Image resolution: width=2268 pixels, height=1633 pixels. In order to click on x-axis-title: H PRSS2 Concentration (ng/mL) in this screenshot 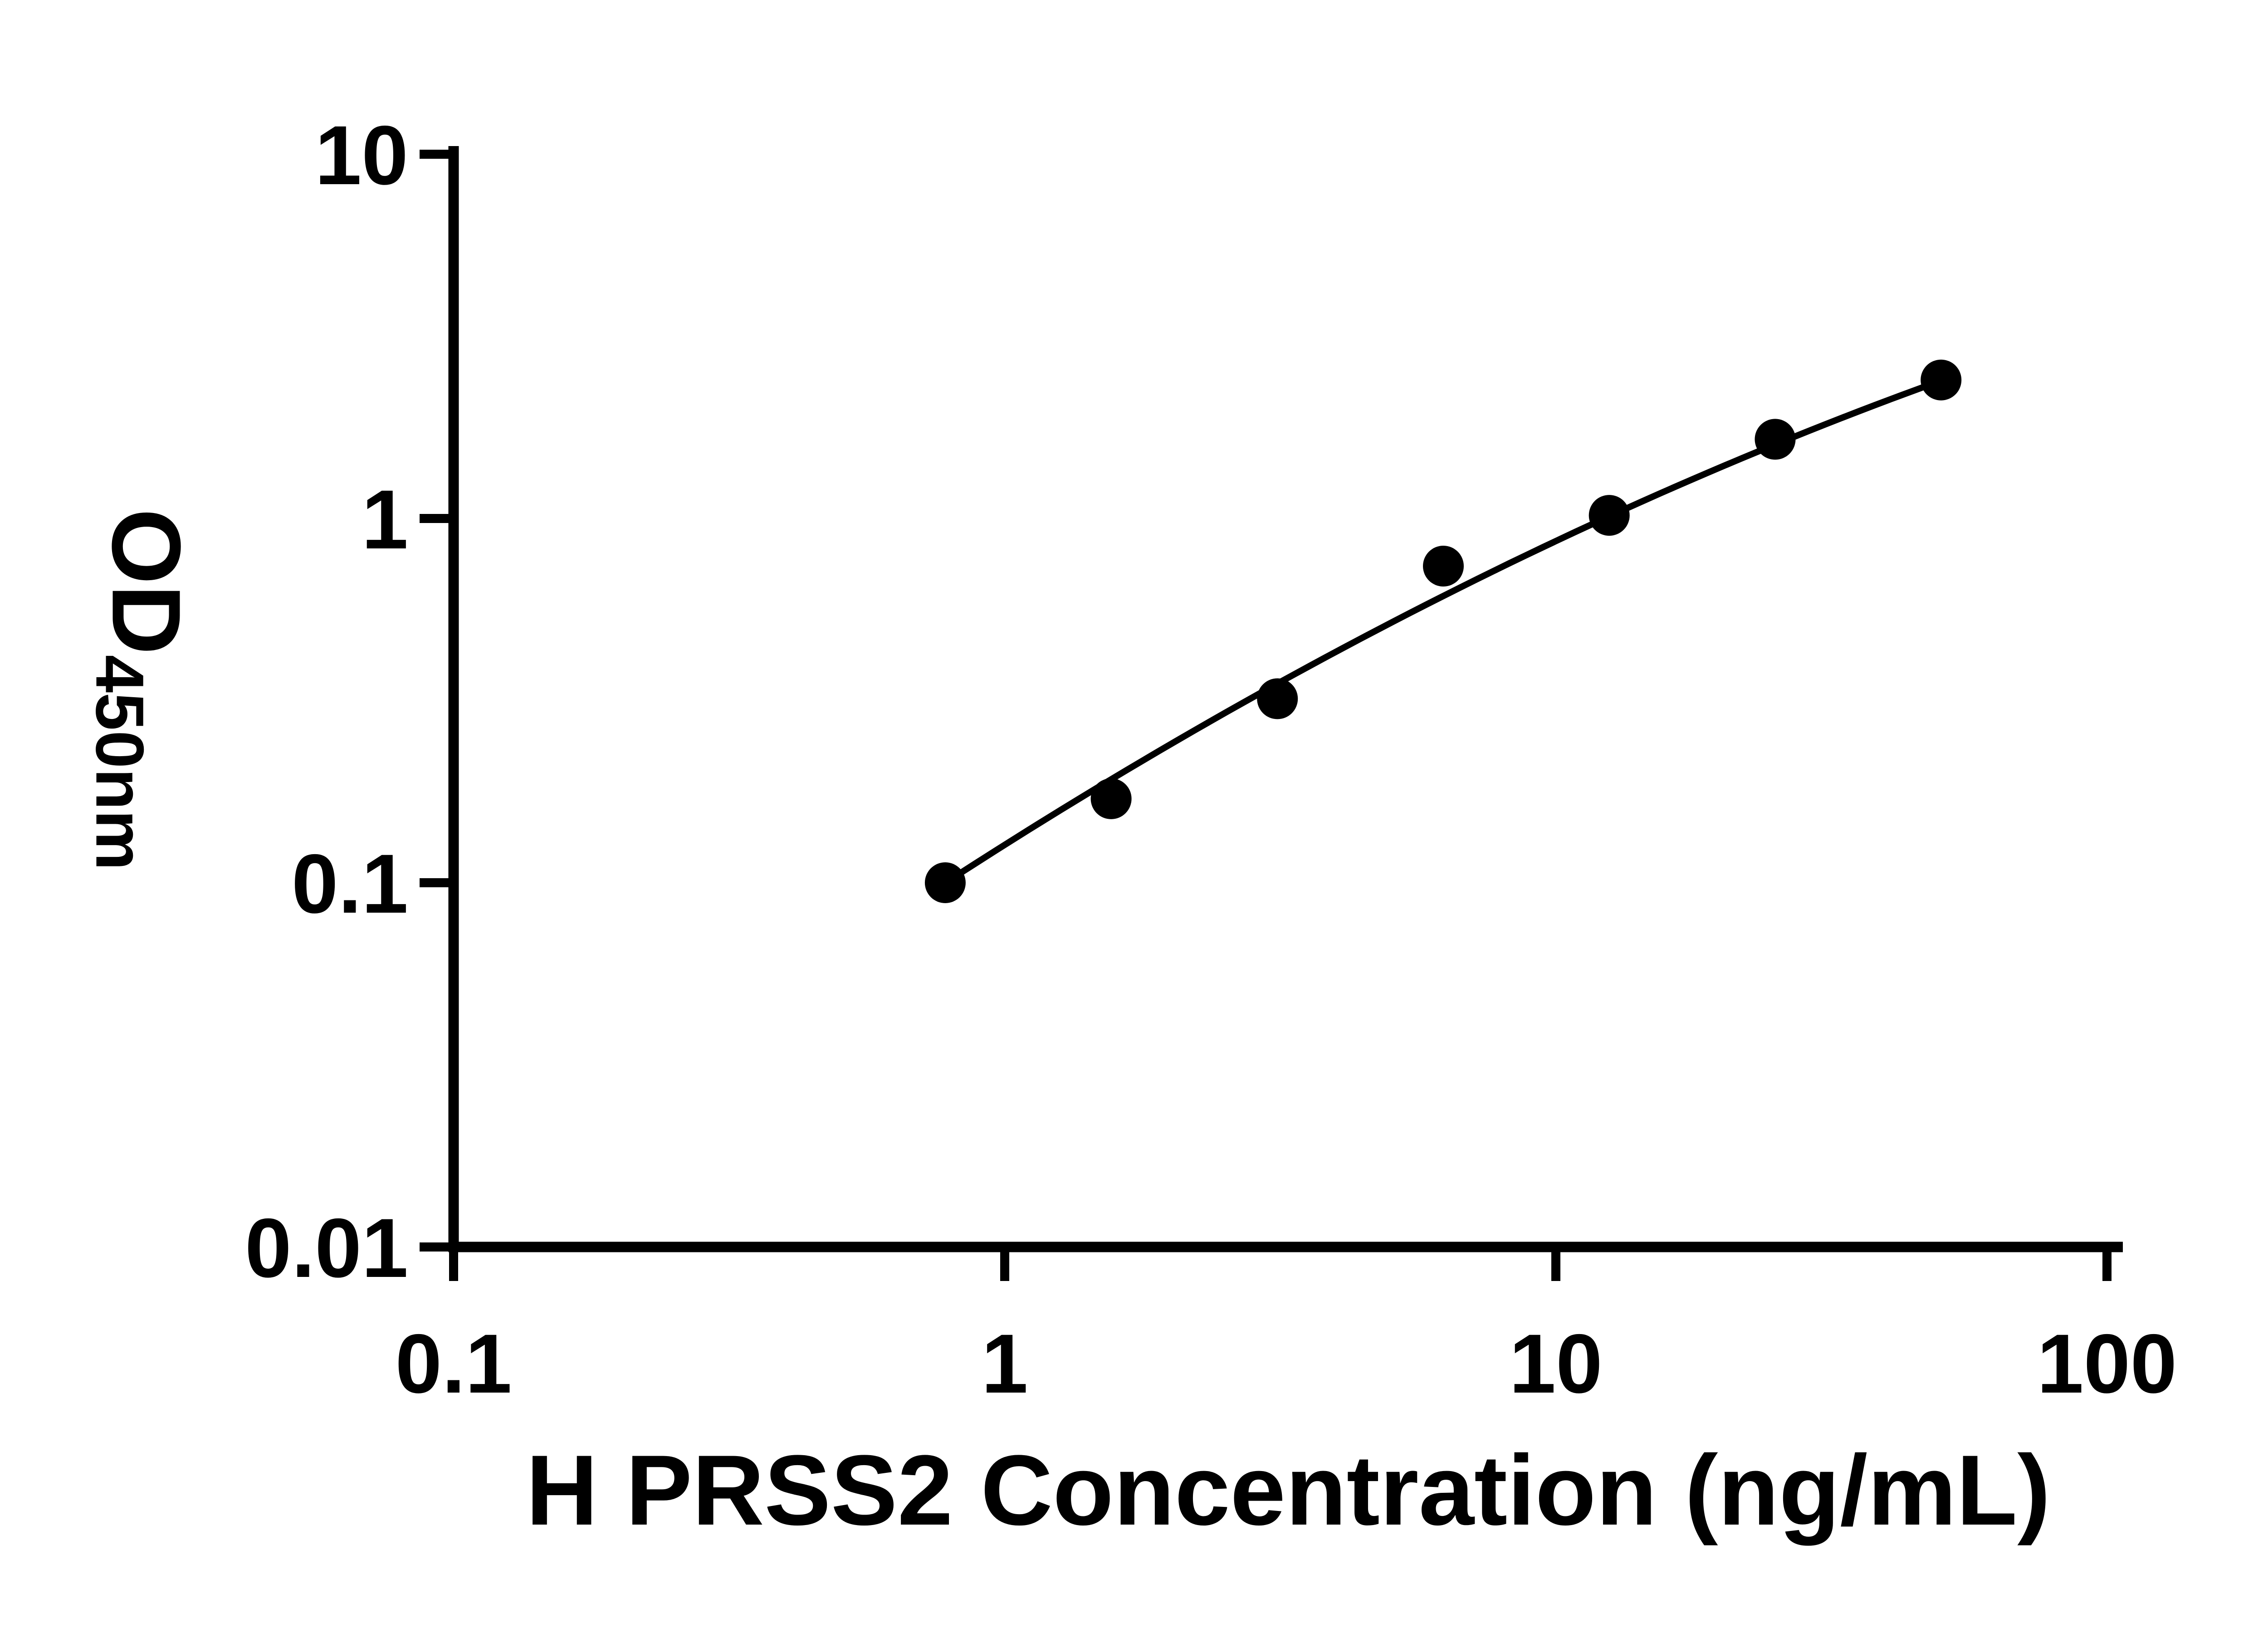, I will do `click(1289, 1490)`.